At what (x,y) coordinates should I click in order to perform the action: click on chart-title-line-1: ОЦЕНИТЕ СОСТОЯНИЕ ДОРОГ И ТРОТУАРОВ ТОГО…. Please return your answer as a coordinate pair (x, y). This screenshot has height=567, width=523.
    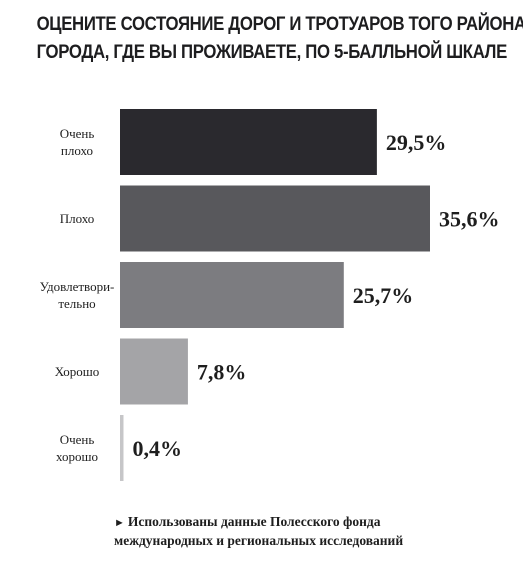
    Looking at the image, I should click on (279, 24).